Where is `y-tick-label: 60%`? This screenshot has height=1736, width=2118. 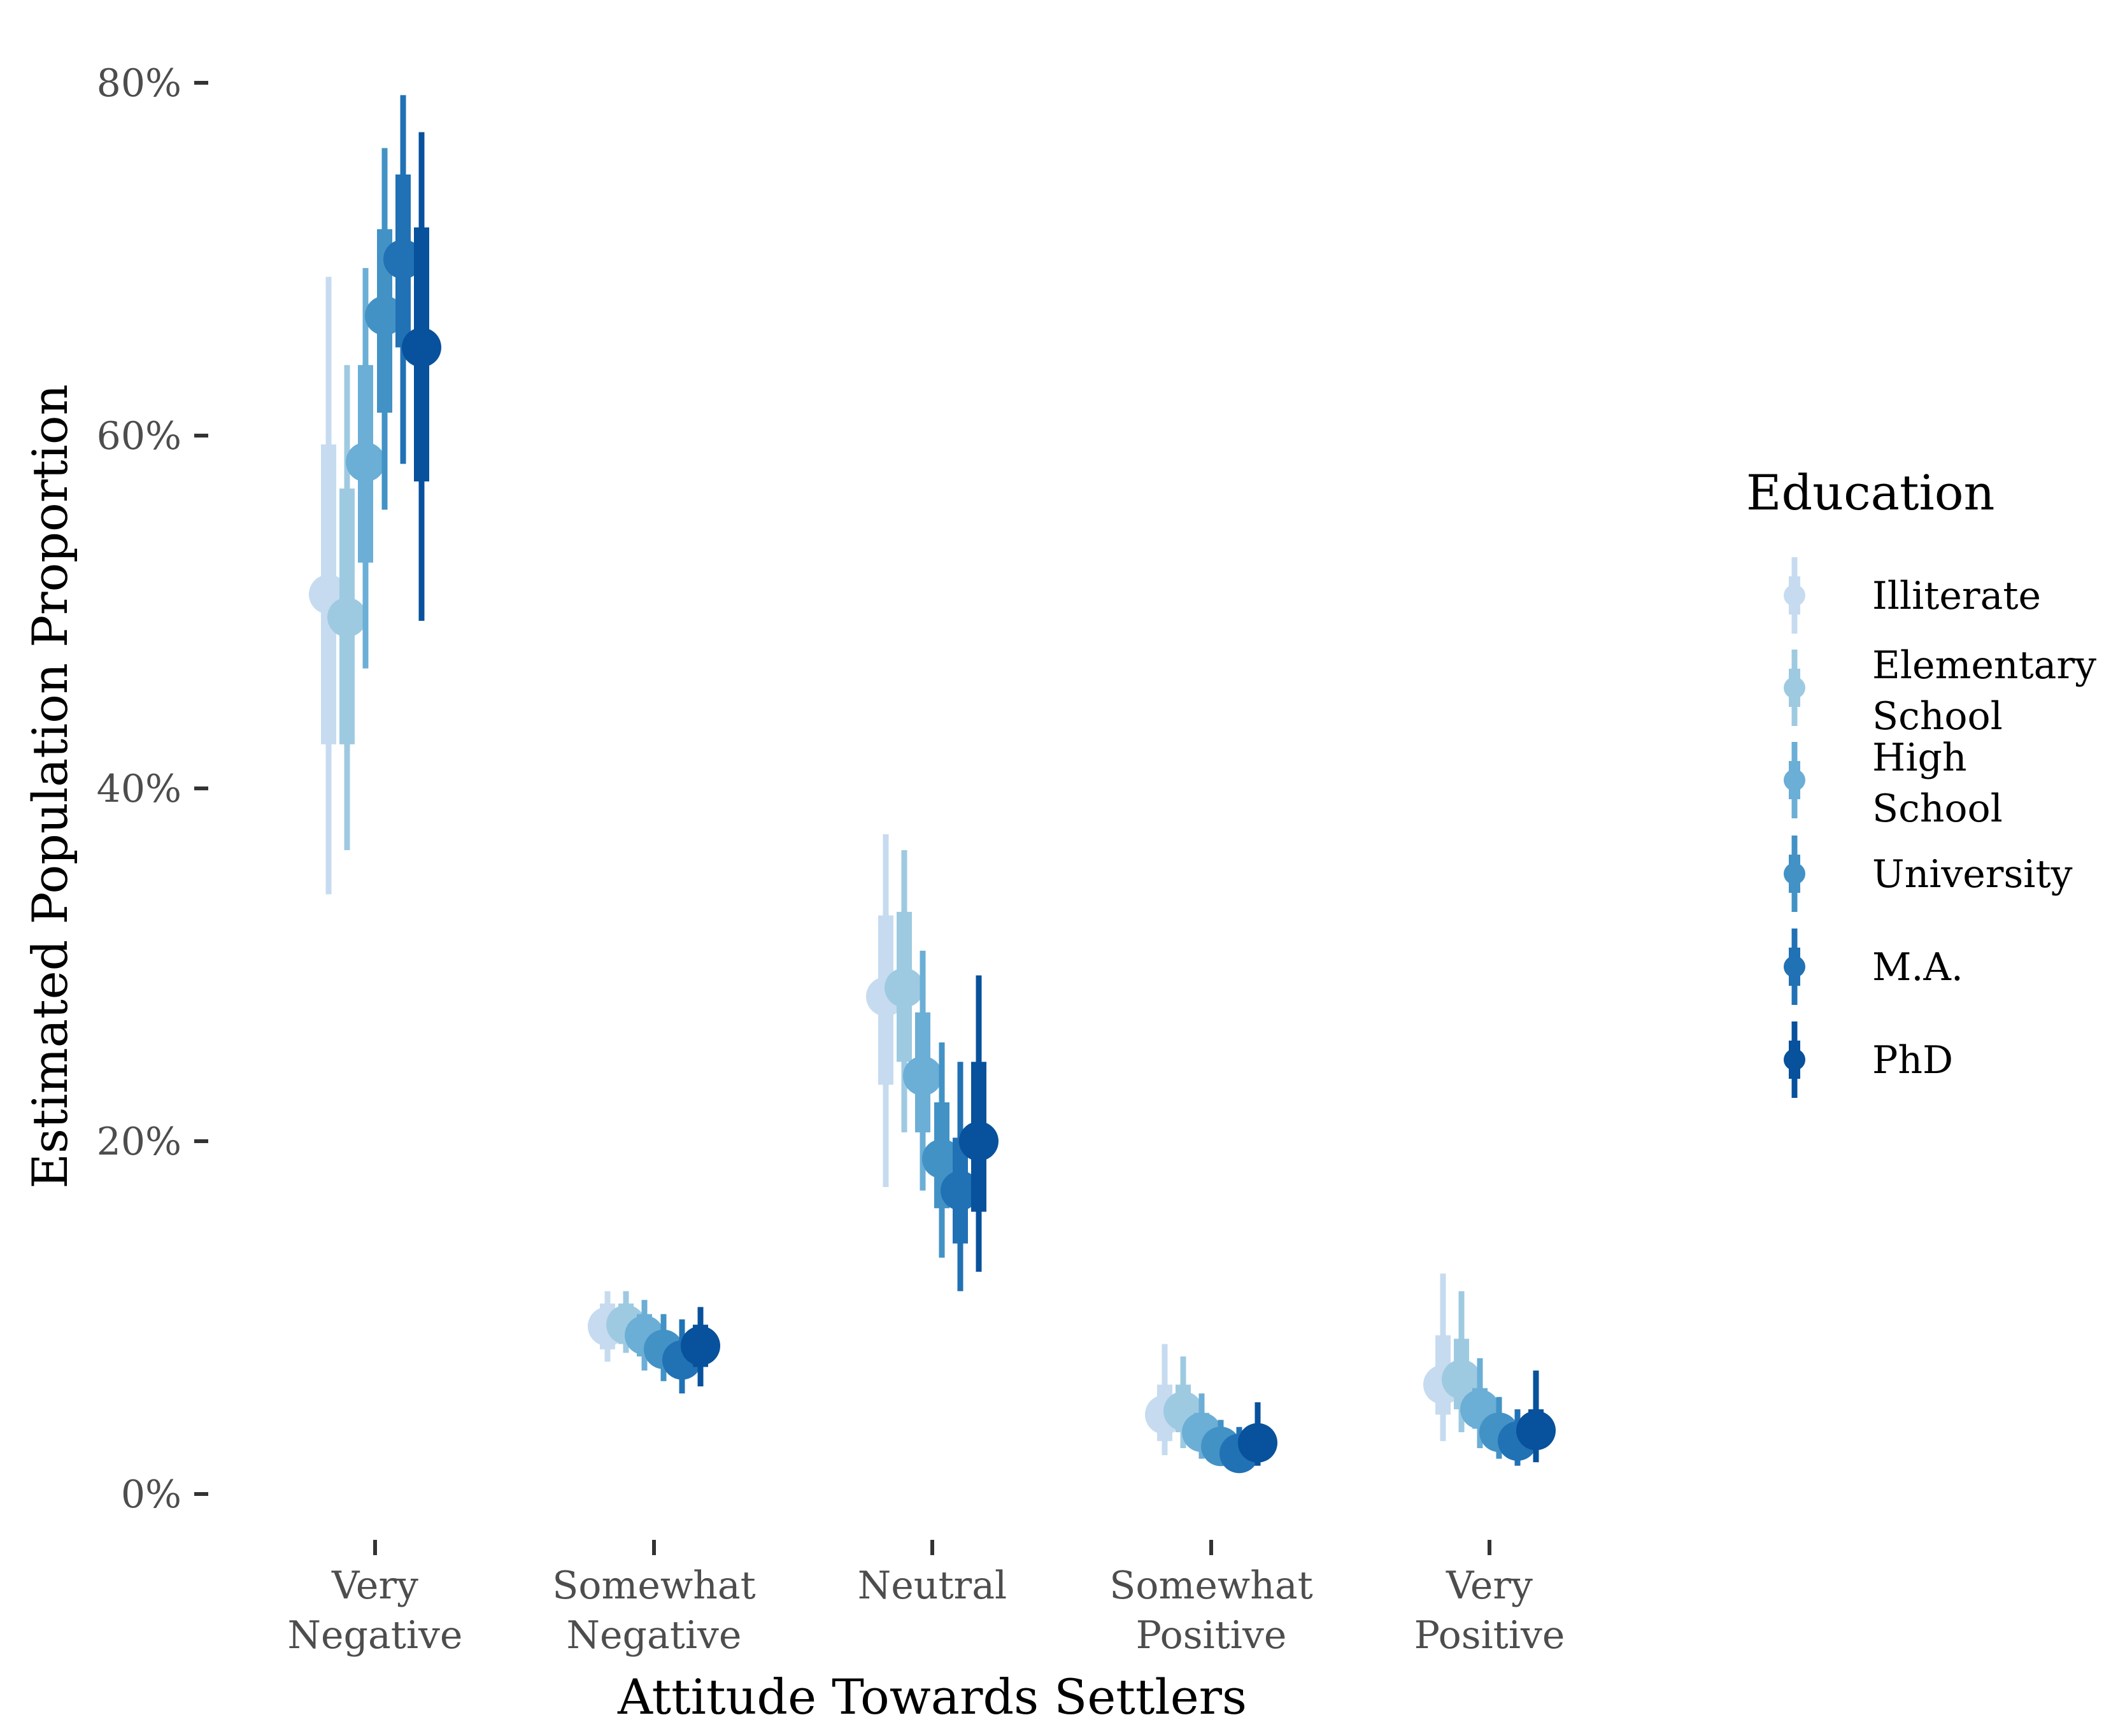
y-tick-label: 60% is located at coordinates (139, 436).